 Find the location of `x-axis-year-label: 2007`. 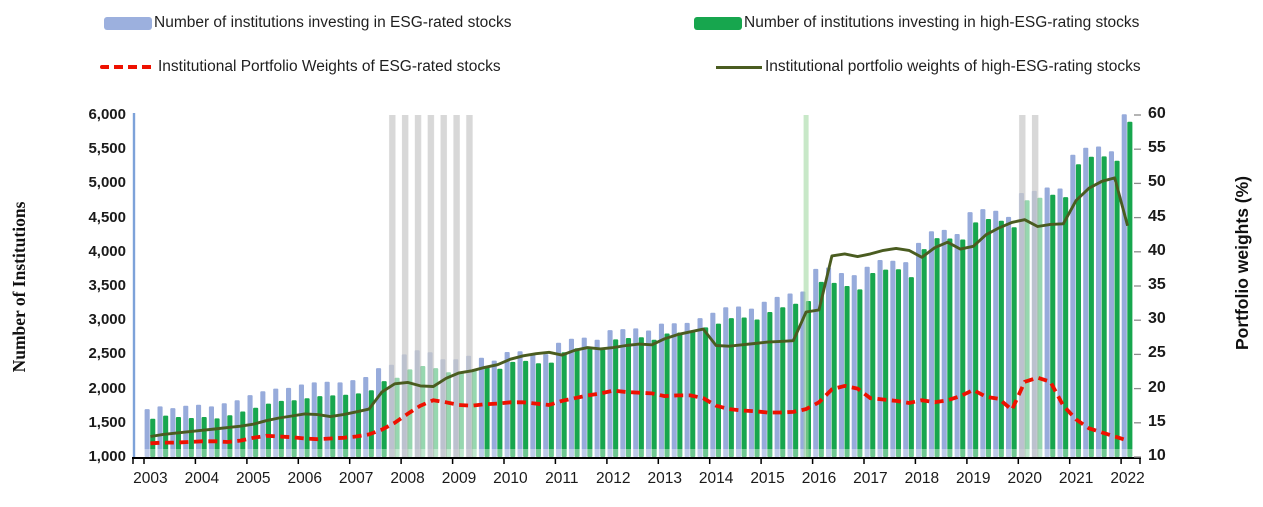

x-axis-year-label: 2007 is located at coordinates (356, 478).